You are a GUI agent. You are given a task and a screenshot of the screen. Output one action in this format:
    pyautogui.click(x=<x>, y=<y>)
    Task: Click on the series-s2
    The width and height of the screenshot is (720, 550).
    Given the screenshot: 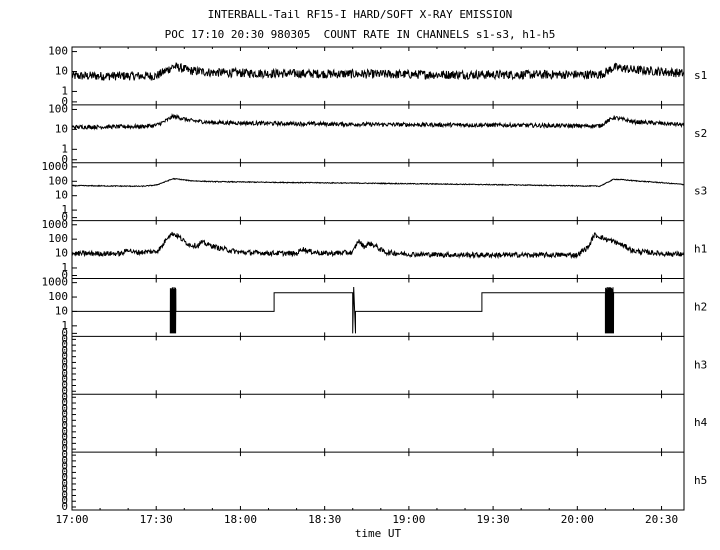 What is the action you would take?
    pyautogui.click(x=378, y=122)
    